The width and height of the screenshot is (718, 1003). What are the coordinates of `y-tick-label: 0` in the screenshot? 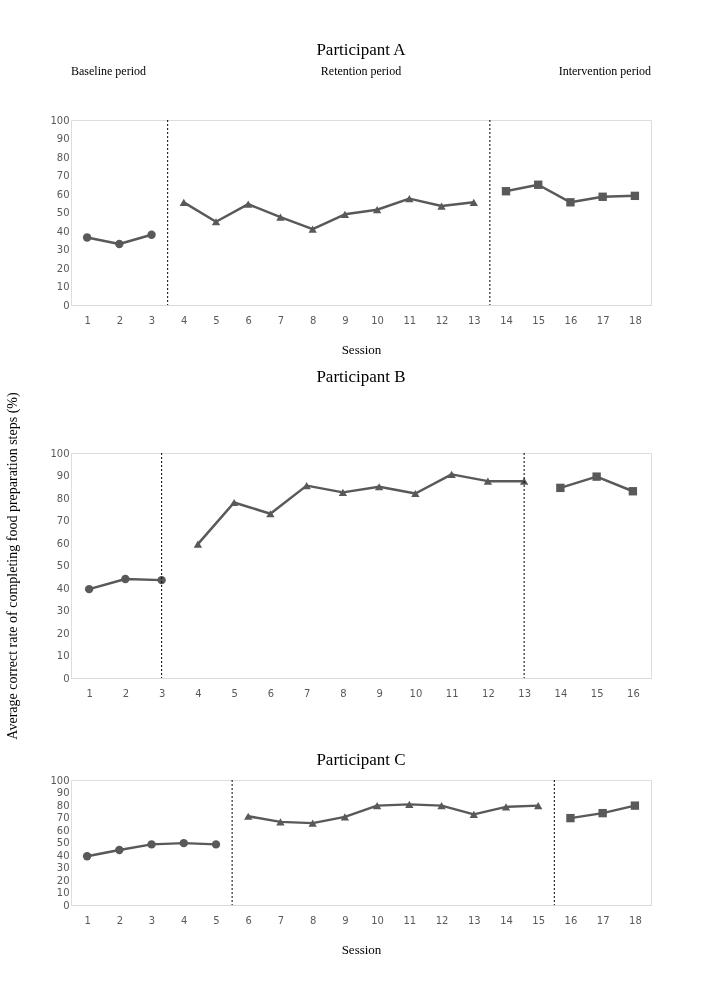 It's located at (66, 905).